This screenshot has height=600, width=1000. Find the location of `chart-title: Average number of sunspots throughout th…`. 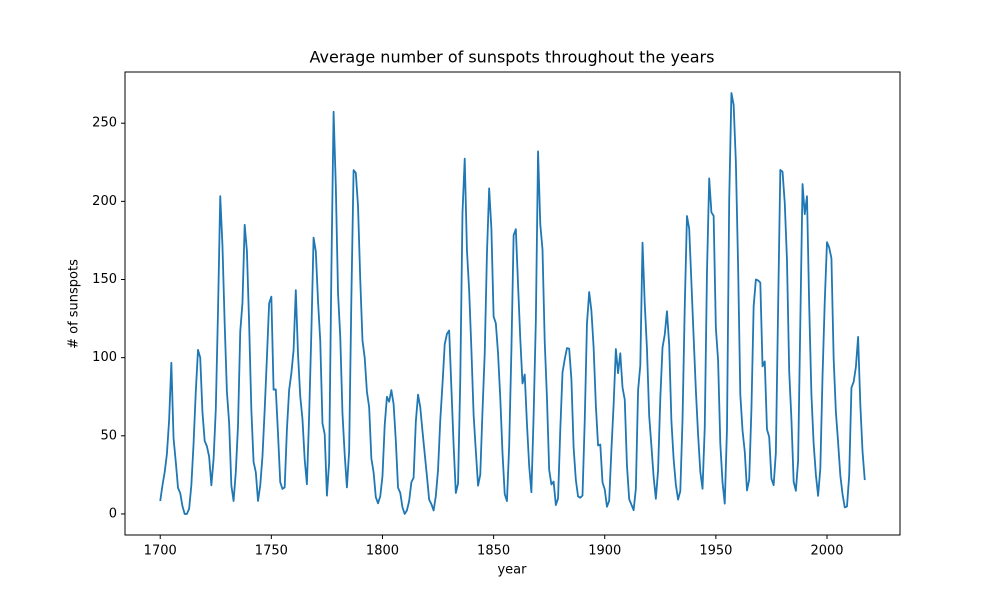

chart-title: Average number of sunspots throughout th… is located at coordinates (512, 57).